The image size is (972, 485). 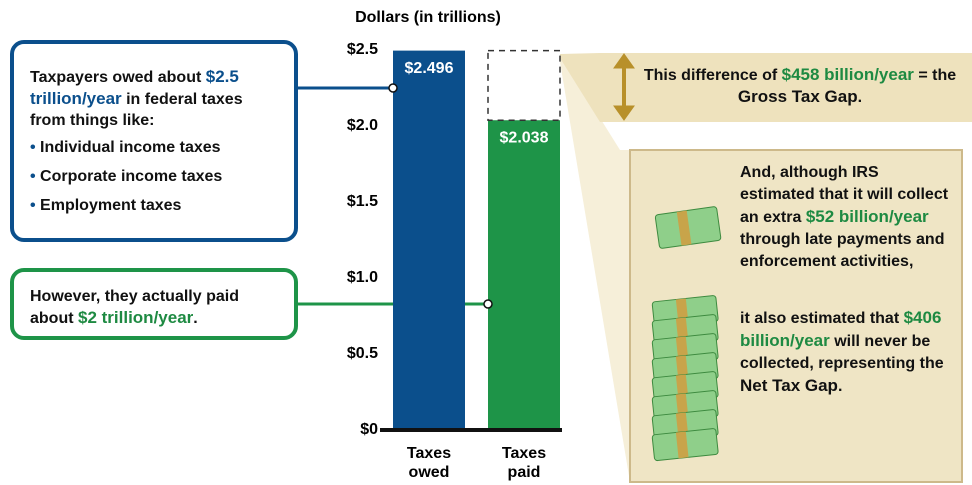 What do you see at coordinates (369, 429) in the screenshot?
I see `y-tick-label: $0` at bounding box center [369, 429].